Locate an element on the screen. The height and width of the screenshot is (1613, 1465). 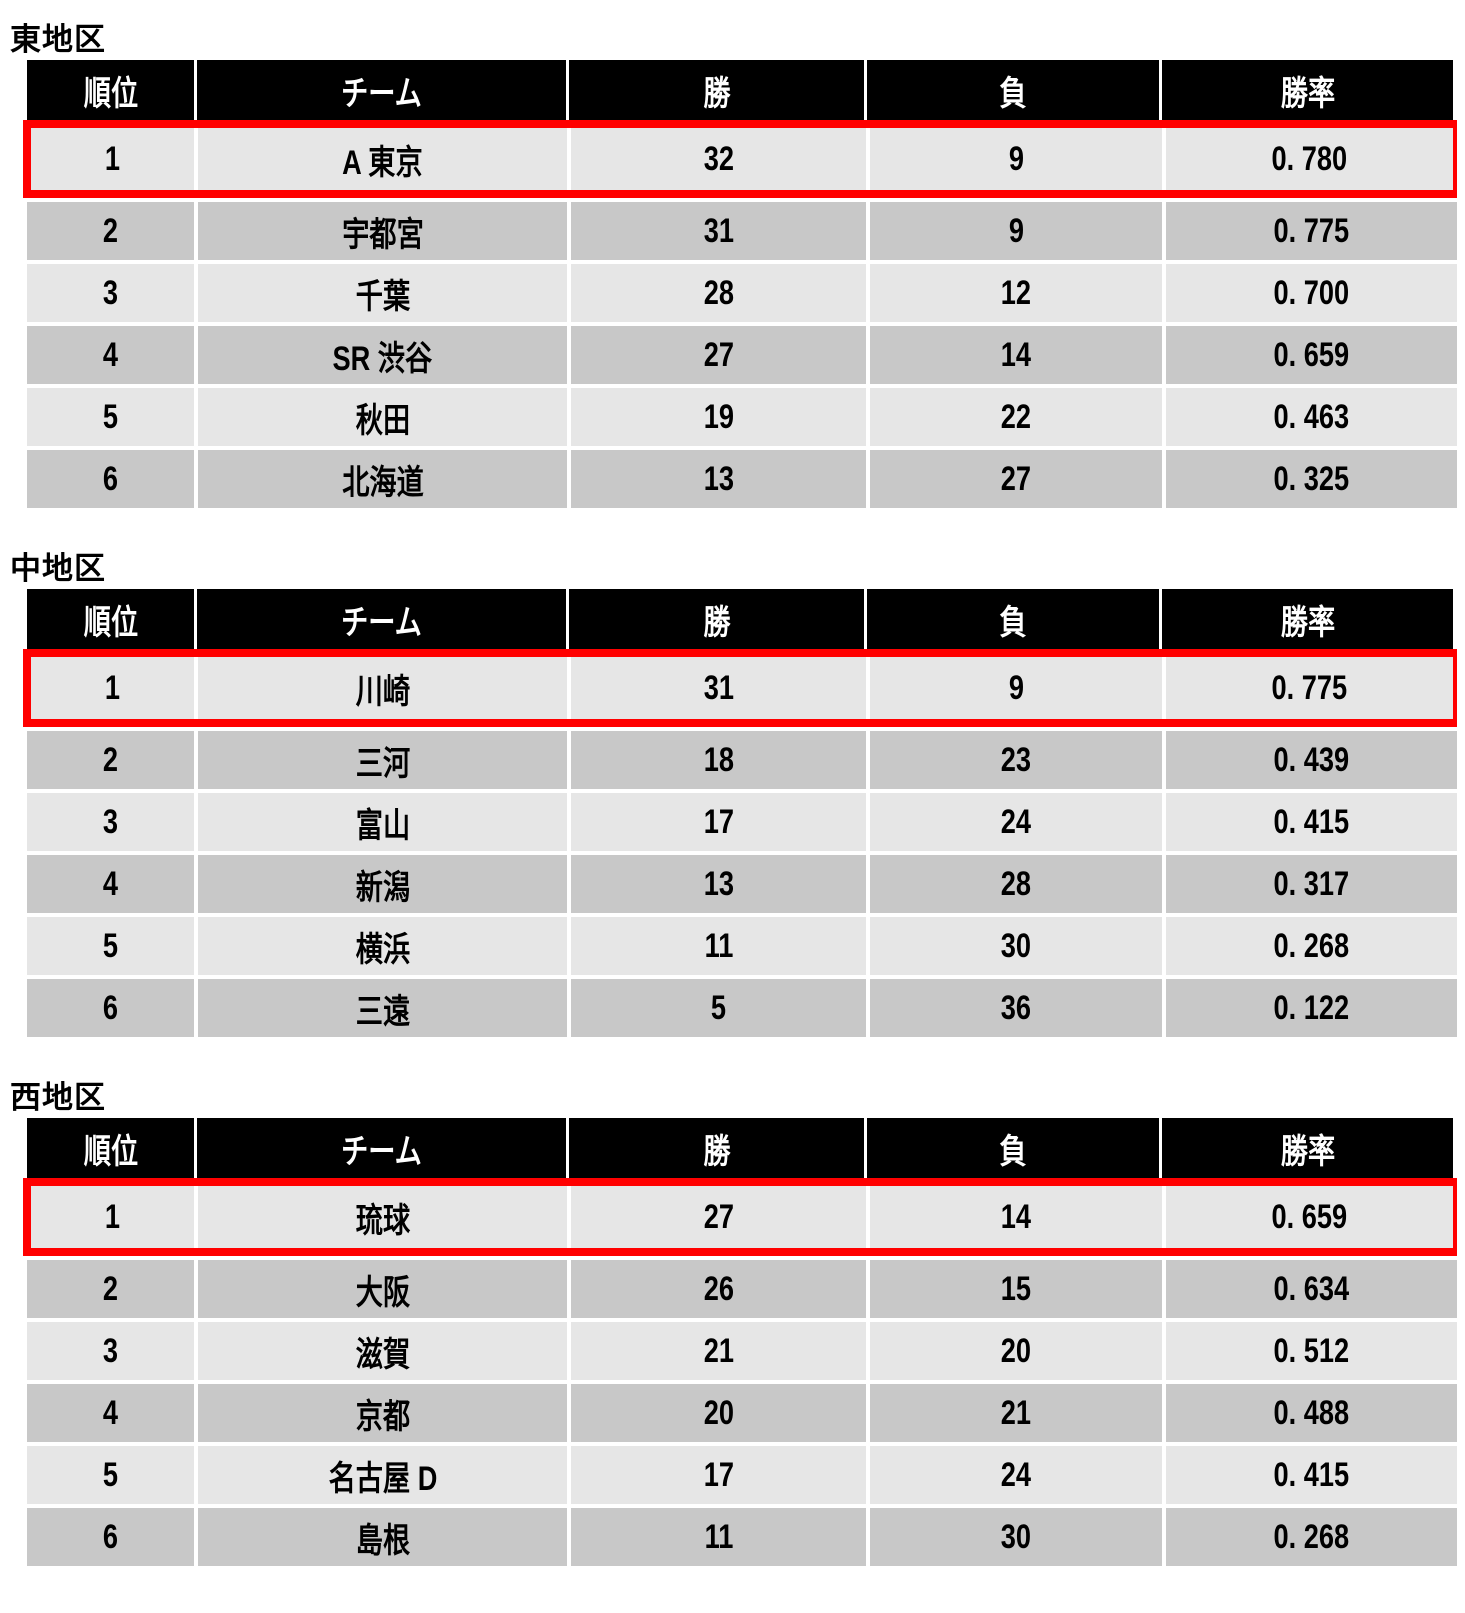
cell-value: 14 is located at coordinates (1016, 1216).